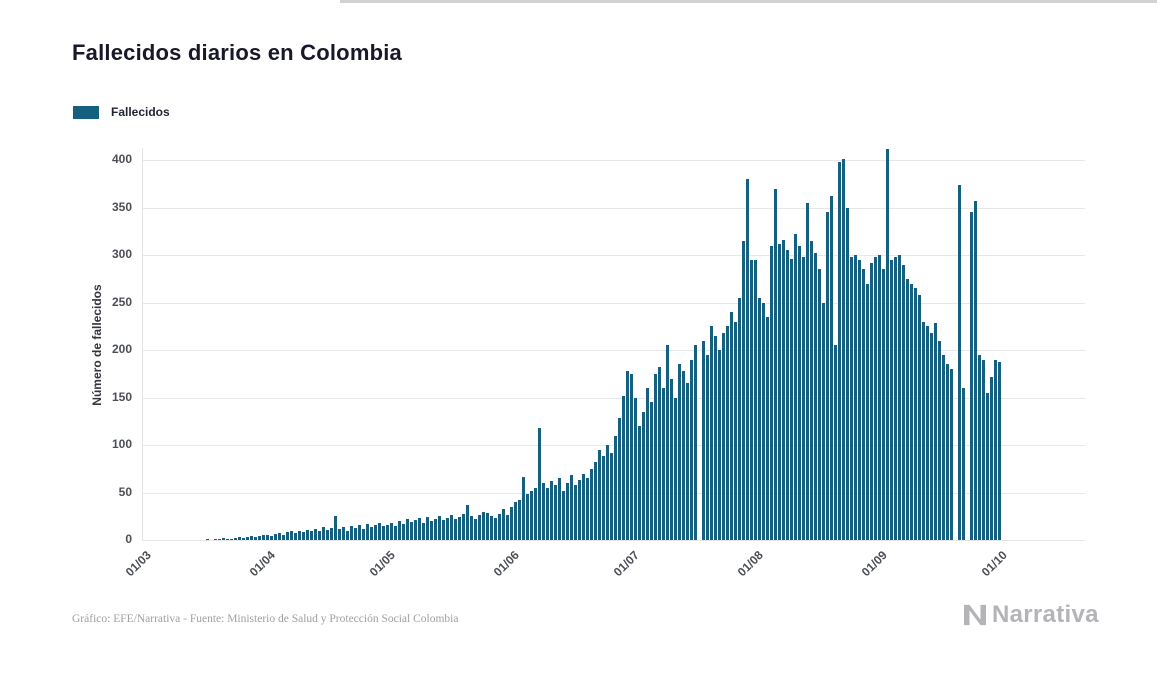 The height and width of the screenshot is (674, 1157). I want to click on x-tick-label: 01/07, so click(626, 564).